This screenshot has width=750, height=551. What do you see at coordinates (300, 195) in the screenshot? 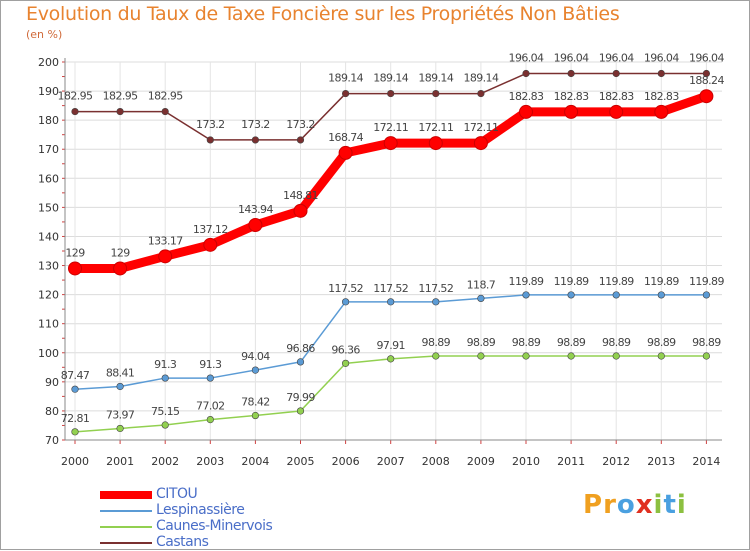
I see `data-label: 148.81` at bounding box center [300, 195].